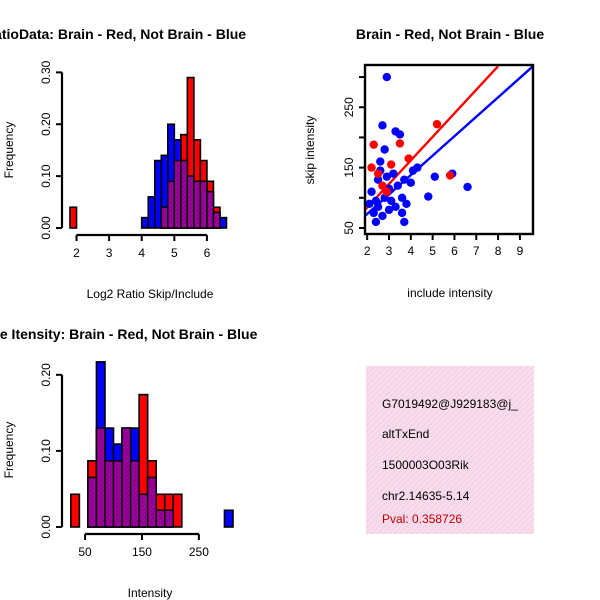 This screenshot has width=600, height=600. What do you see at coordinates (150, 593) in the screenshot?
I see `gene-intensity-xlabel: Intensity` at bounding box center [150, 593].